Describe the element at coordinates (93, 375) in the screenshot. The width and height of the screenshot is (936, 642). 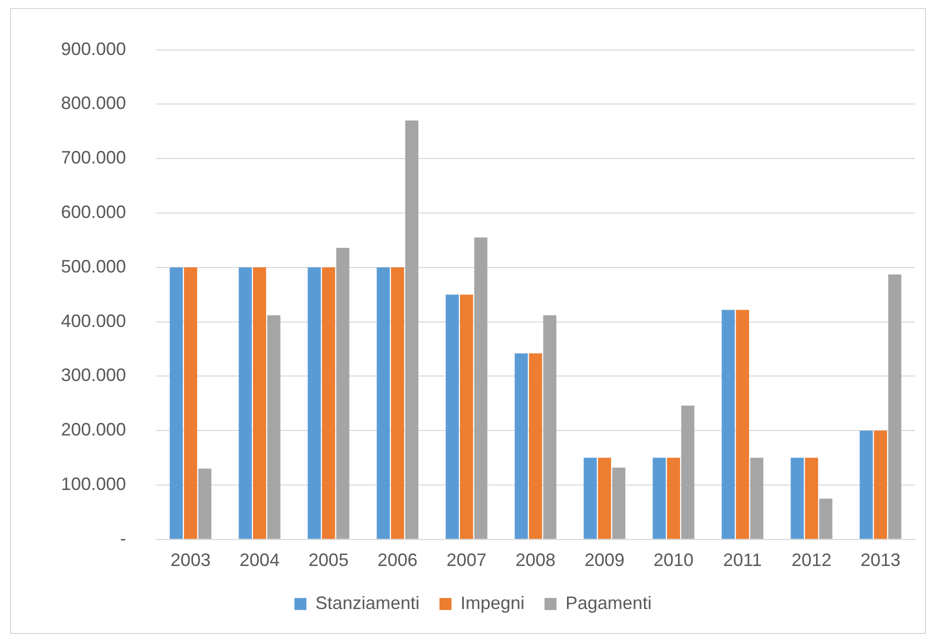
I see `y-tick-label: 300.000` at that location.